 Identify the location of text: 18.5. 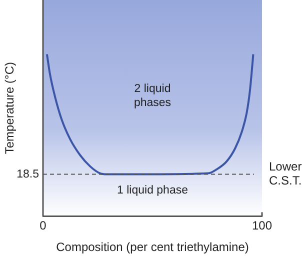
(27, 174).